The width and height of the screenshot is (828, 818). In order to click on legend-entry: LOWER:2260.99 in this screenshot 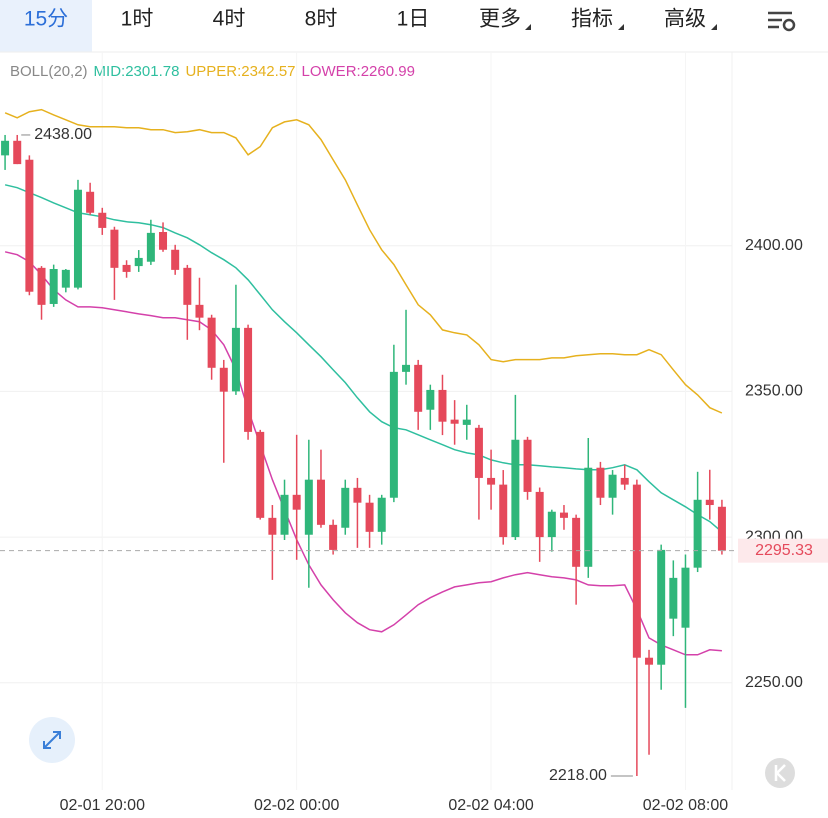, I will do `click(358, 71)`.